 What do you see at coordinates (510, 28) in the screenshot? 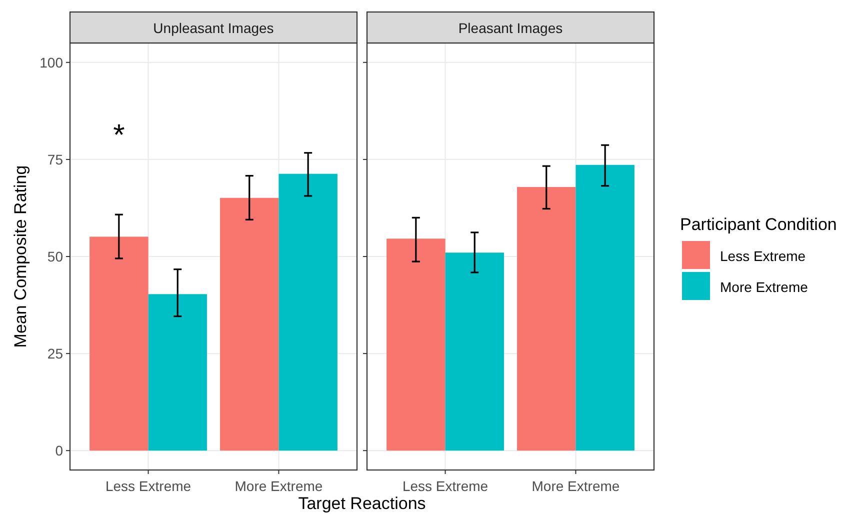
I see `chart-title: Pleasant Images` at bounding box center [510, 28].